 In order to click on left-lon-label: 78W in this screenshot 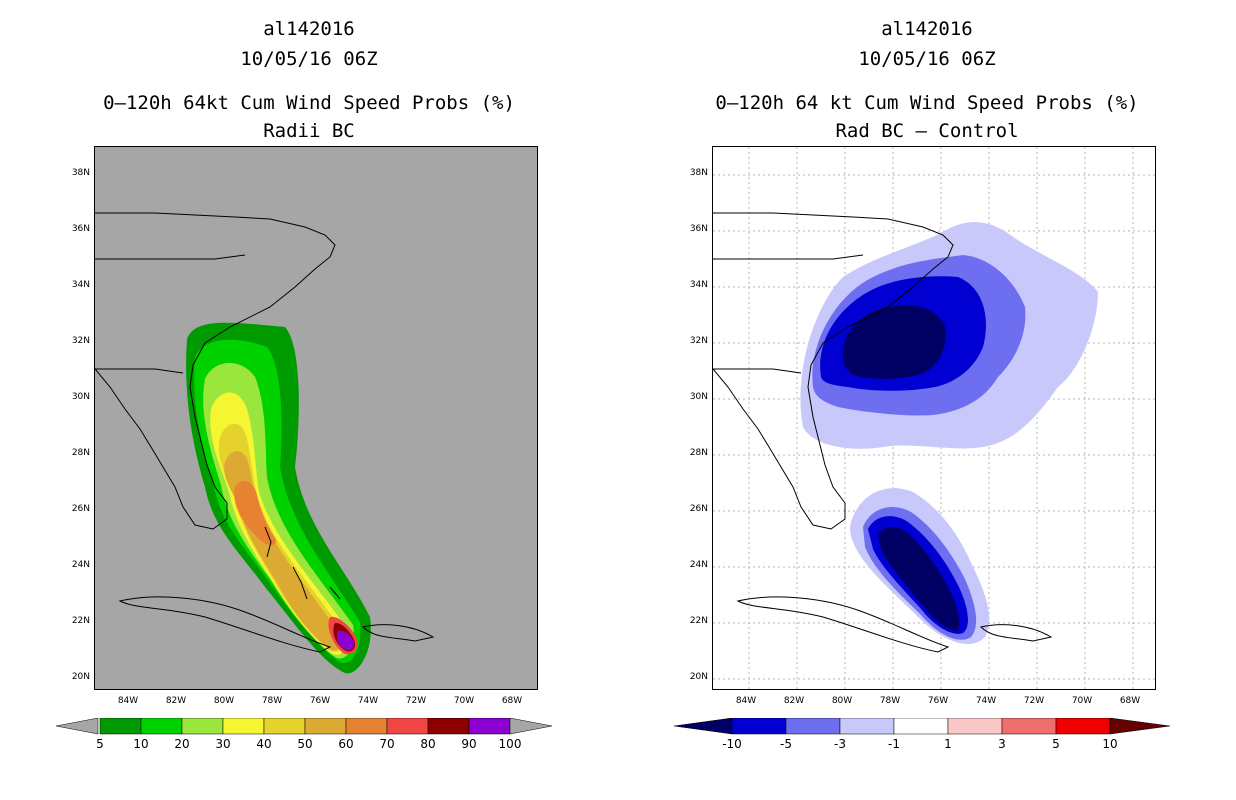, I will do `click(272, 701)`.